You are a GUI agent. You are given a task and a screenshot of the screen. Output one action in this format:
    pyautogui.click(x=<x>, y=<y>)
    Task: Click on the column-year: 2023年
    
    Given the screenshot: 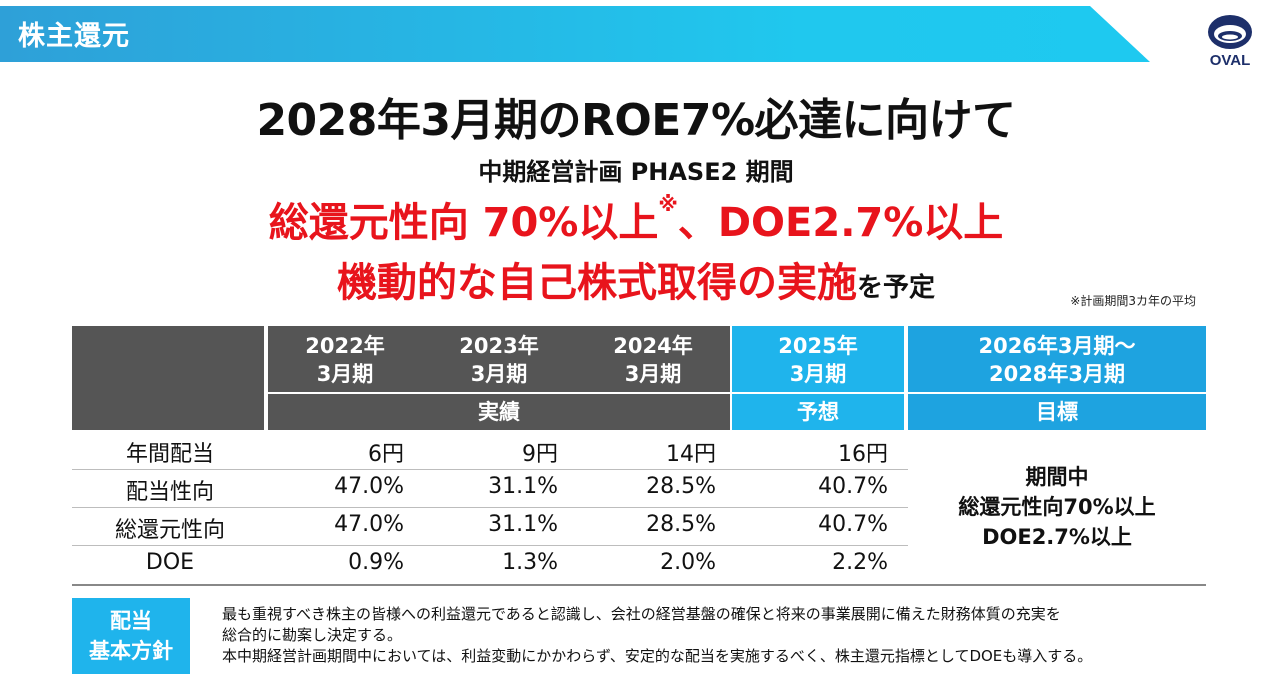 What is the action you would take?
    pyautogui.click(x=499, y=346)
    